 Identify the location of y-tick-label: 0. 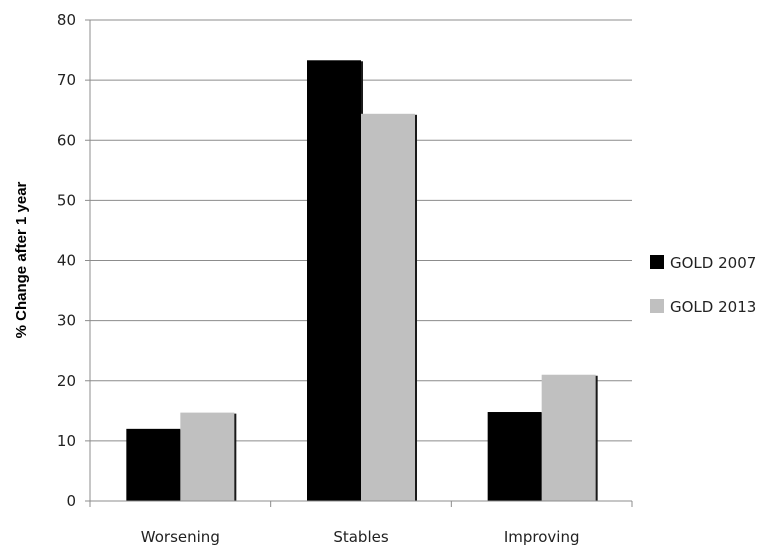
(71, 501).